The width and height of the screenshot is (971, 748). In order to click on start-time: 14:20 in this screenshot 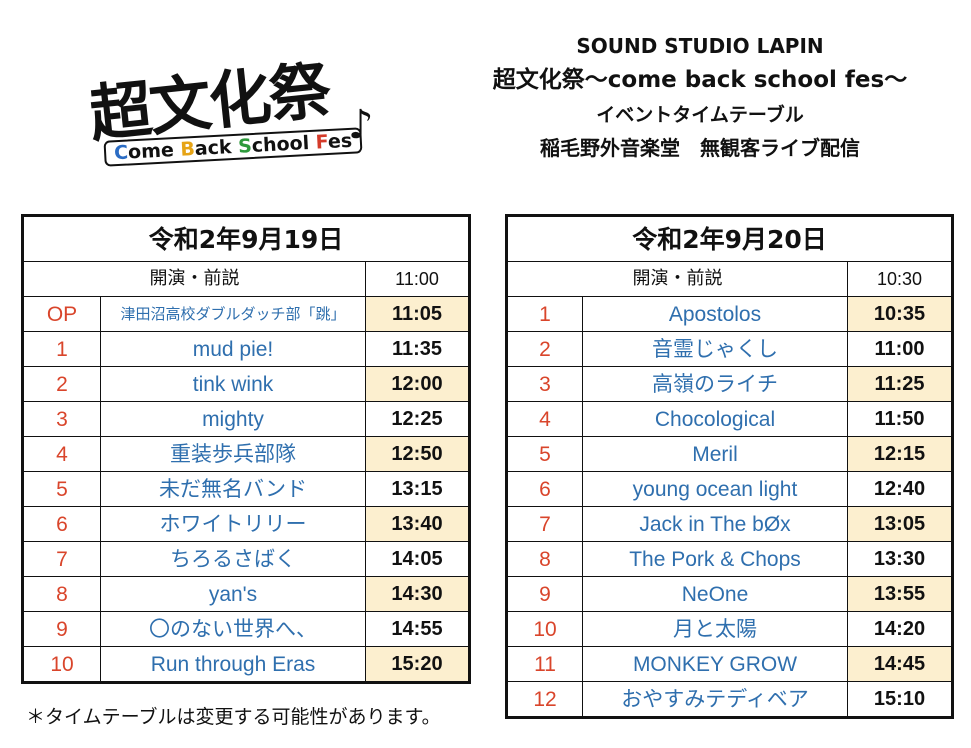, I will do `click(900, 629)`.